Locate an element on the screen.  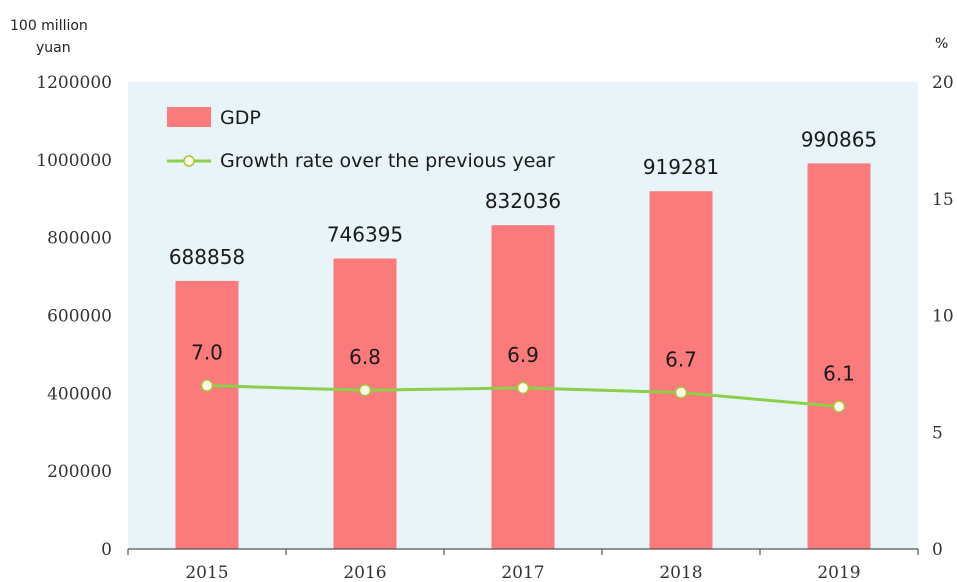
growth-rate-label-2017: 6.9 is located at coordinates (523, 355).